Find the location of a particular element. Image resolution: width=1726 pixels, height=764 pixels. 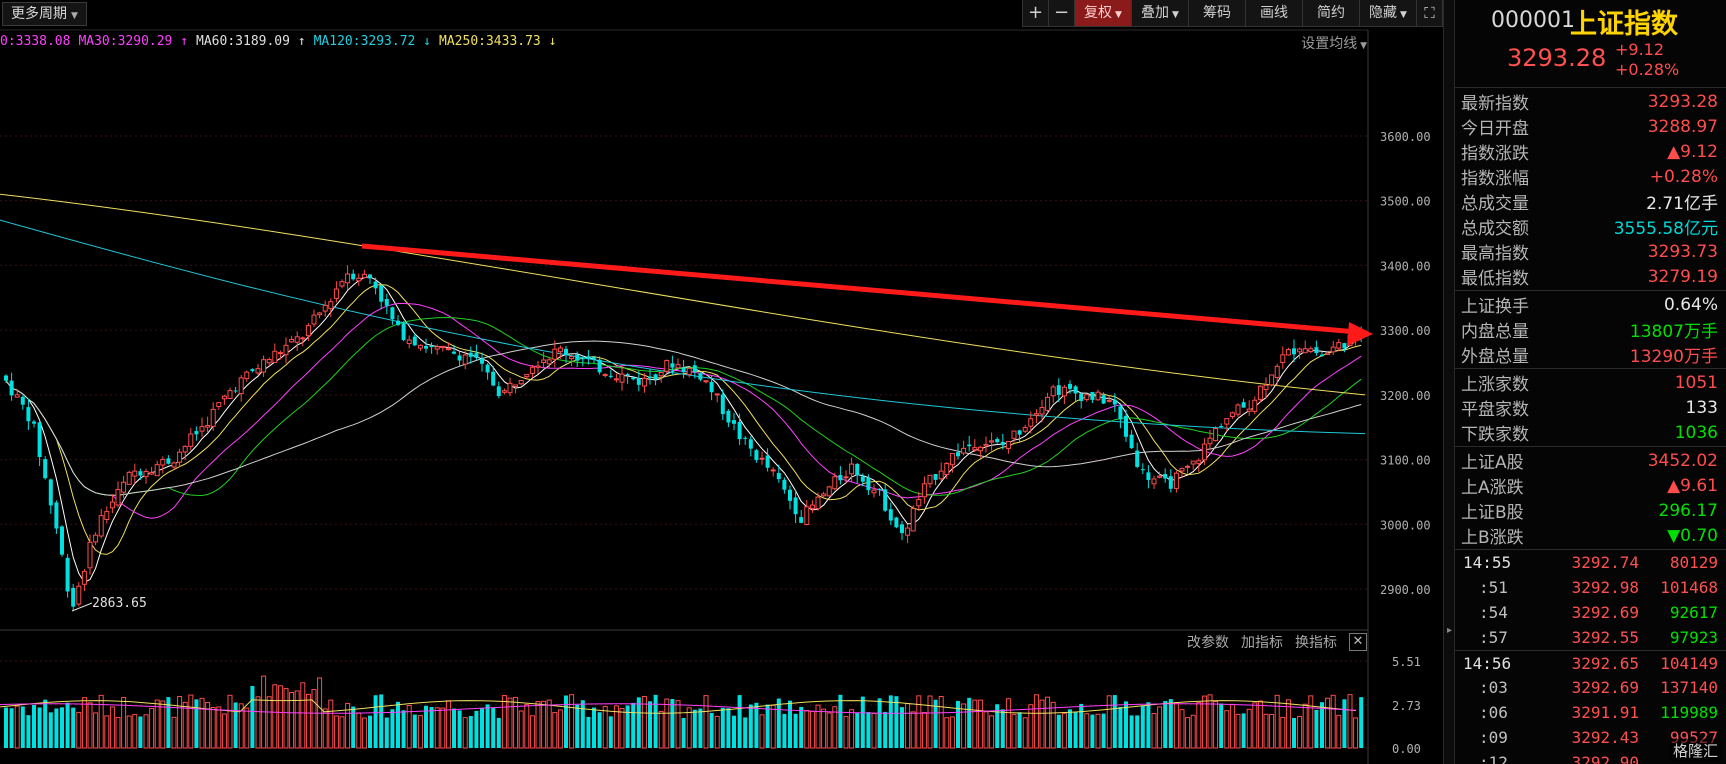

chips-button: 筹码 is located at coordinates (1217, 13).